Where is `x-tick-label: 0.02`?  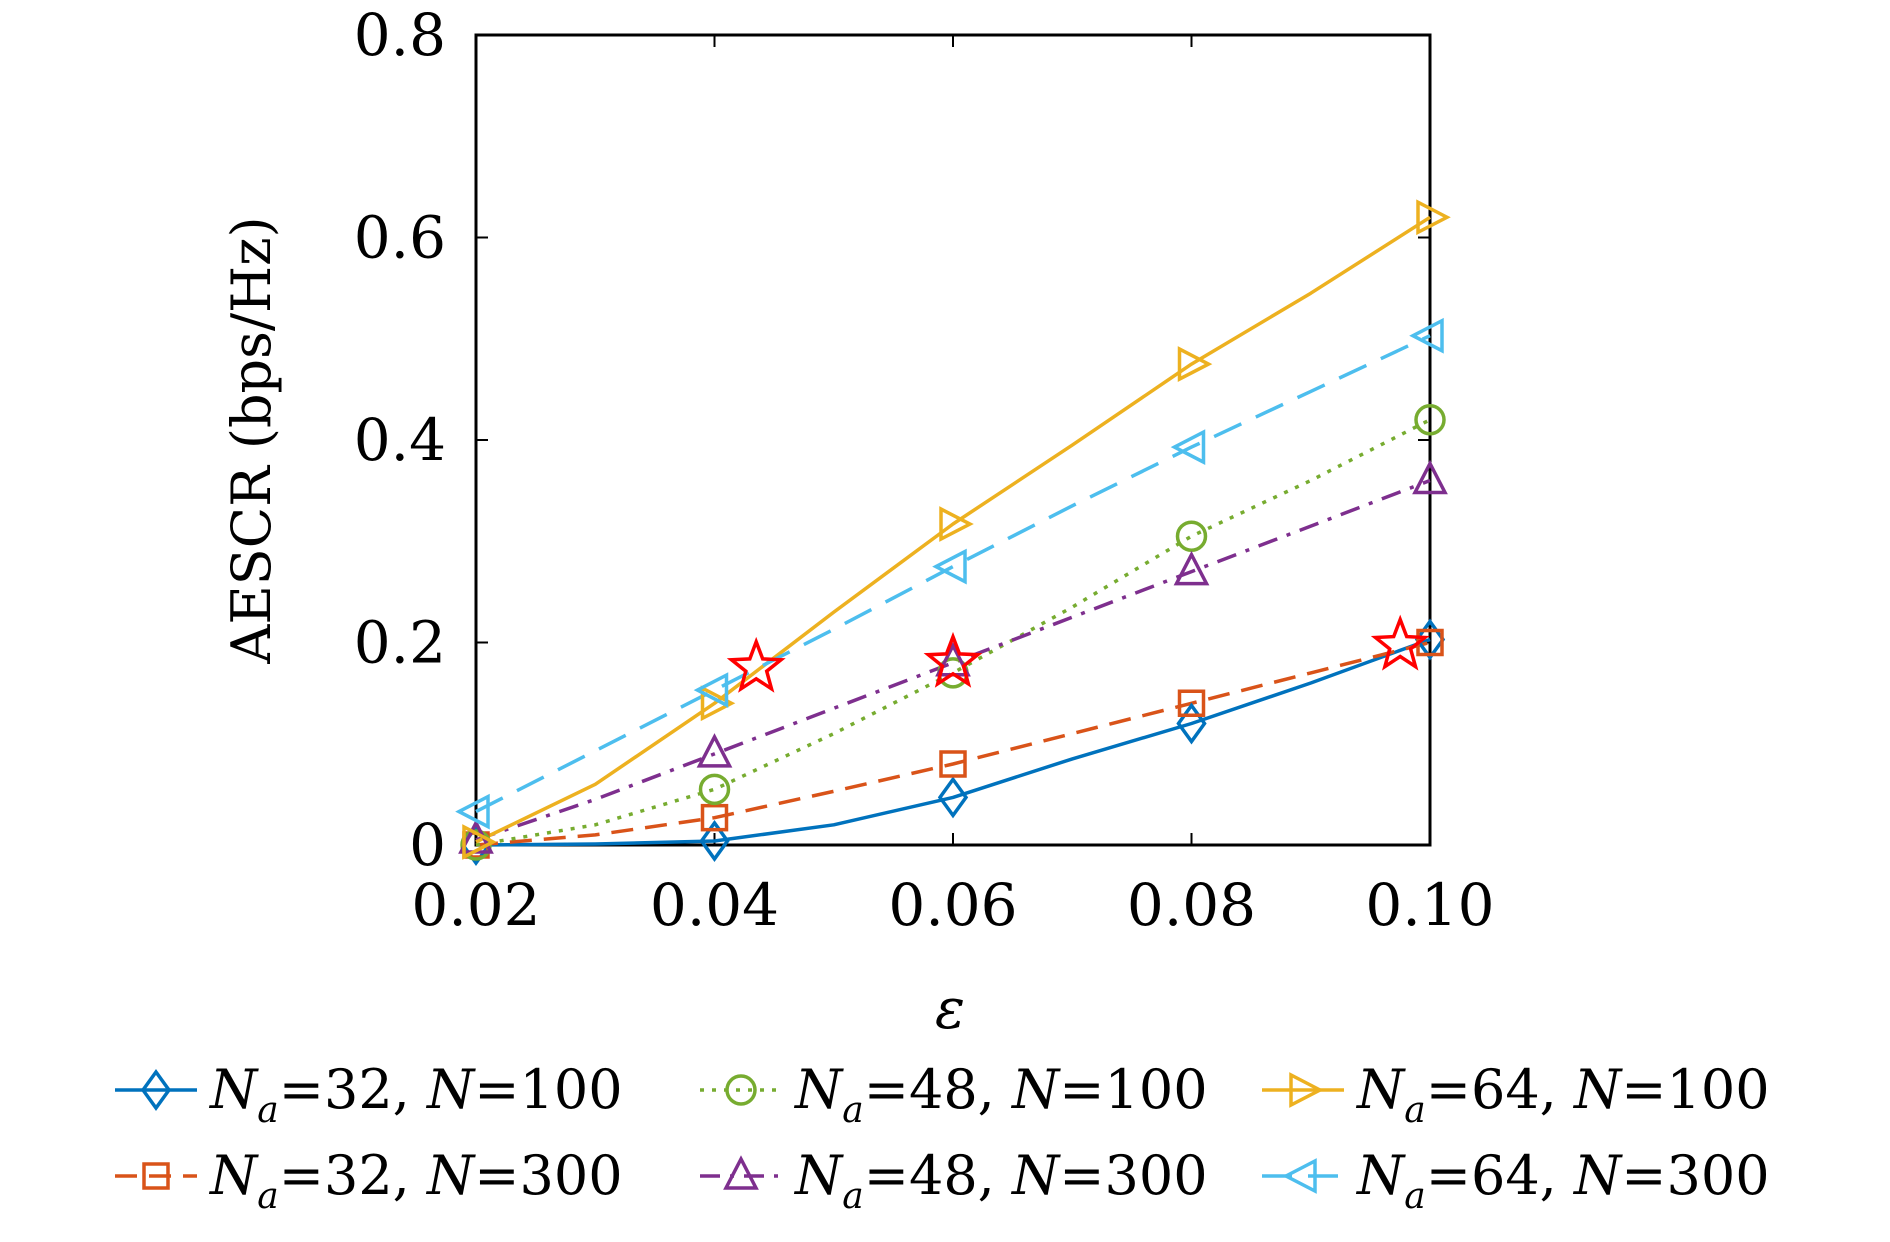
x-tick-label: 0.02 is located at coordinates (475, 905).